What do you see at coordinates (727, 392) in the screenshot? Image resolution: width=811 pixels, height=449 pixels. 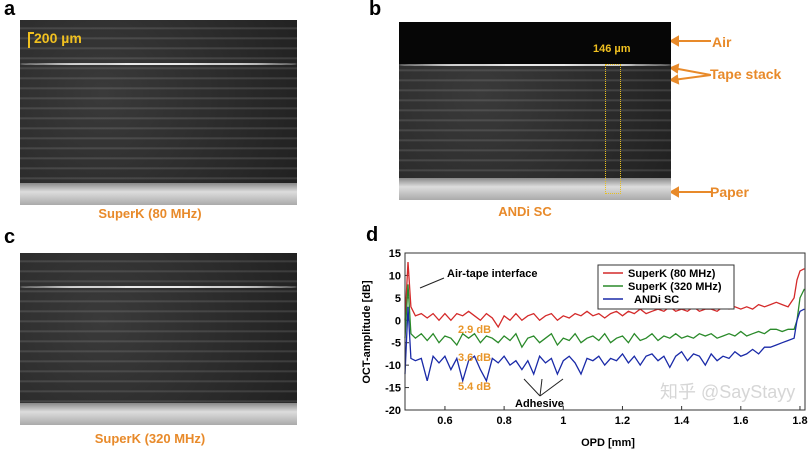 I see `watermark: 知乎 @SayStayy` at bounding box center [727, 392].